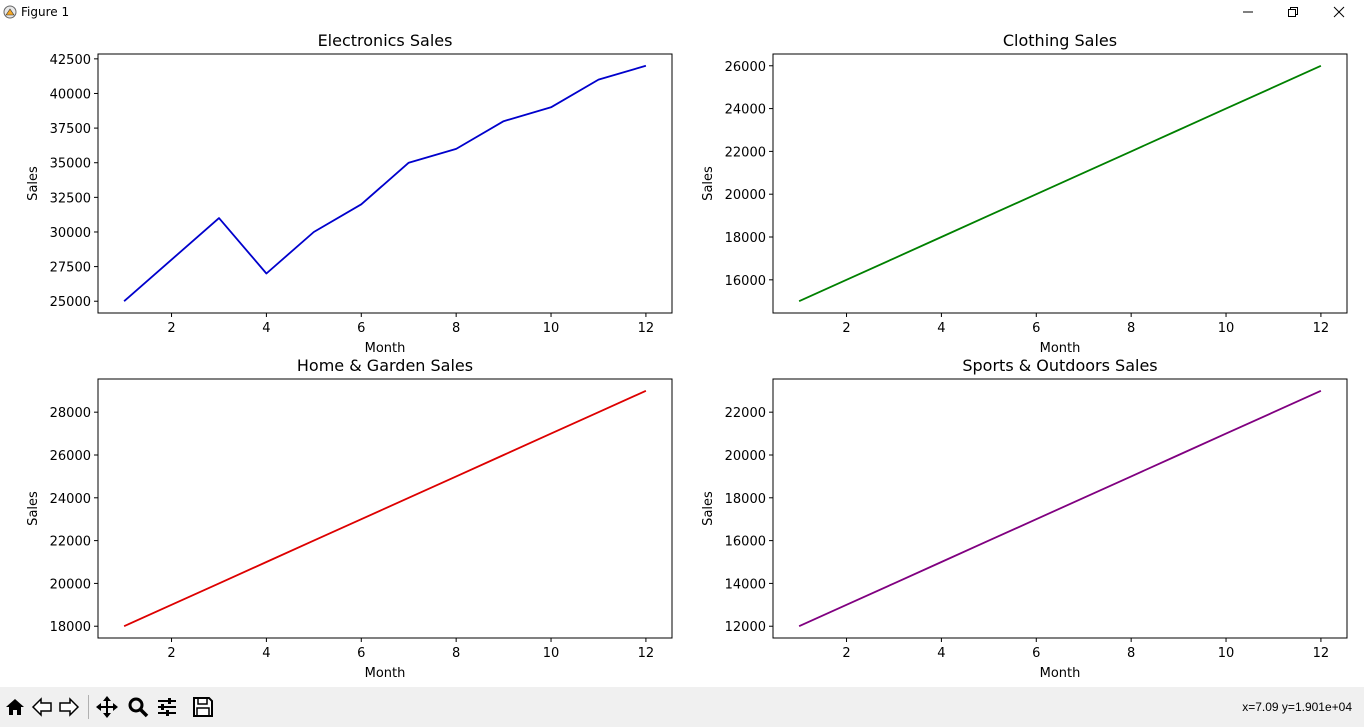 This screenshot has height=727, width=1364. I want to click on y-tick-label: 32500, so click(70, 198).